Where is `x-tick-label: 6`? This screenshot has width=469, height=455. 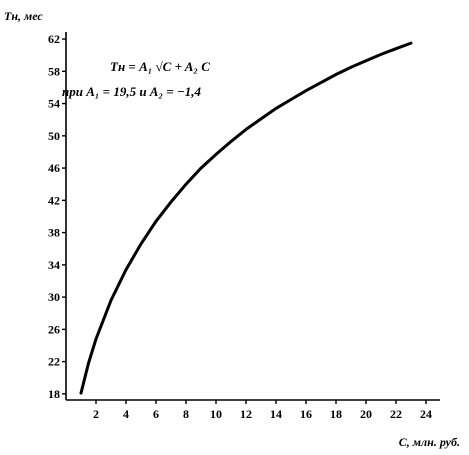 x-tick-label: 6 is located at coordinates (156, 414).